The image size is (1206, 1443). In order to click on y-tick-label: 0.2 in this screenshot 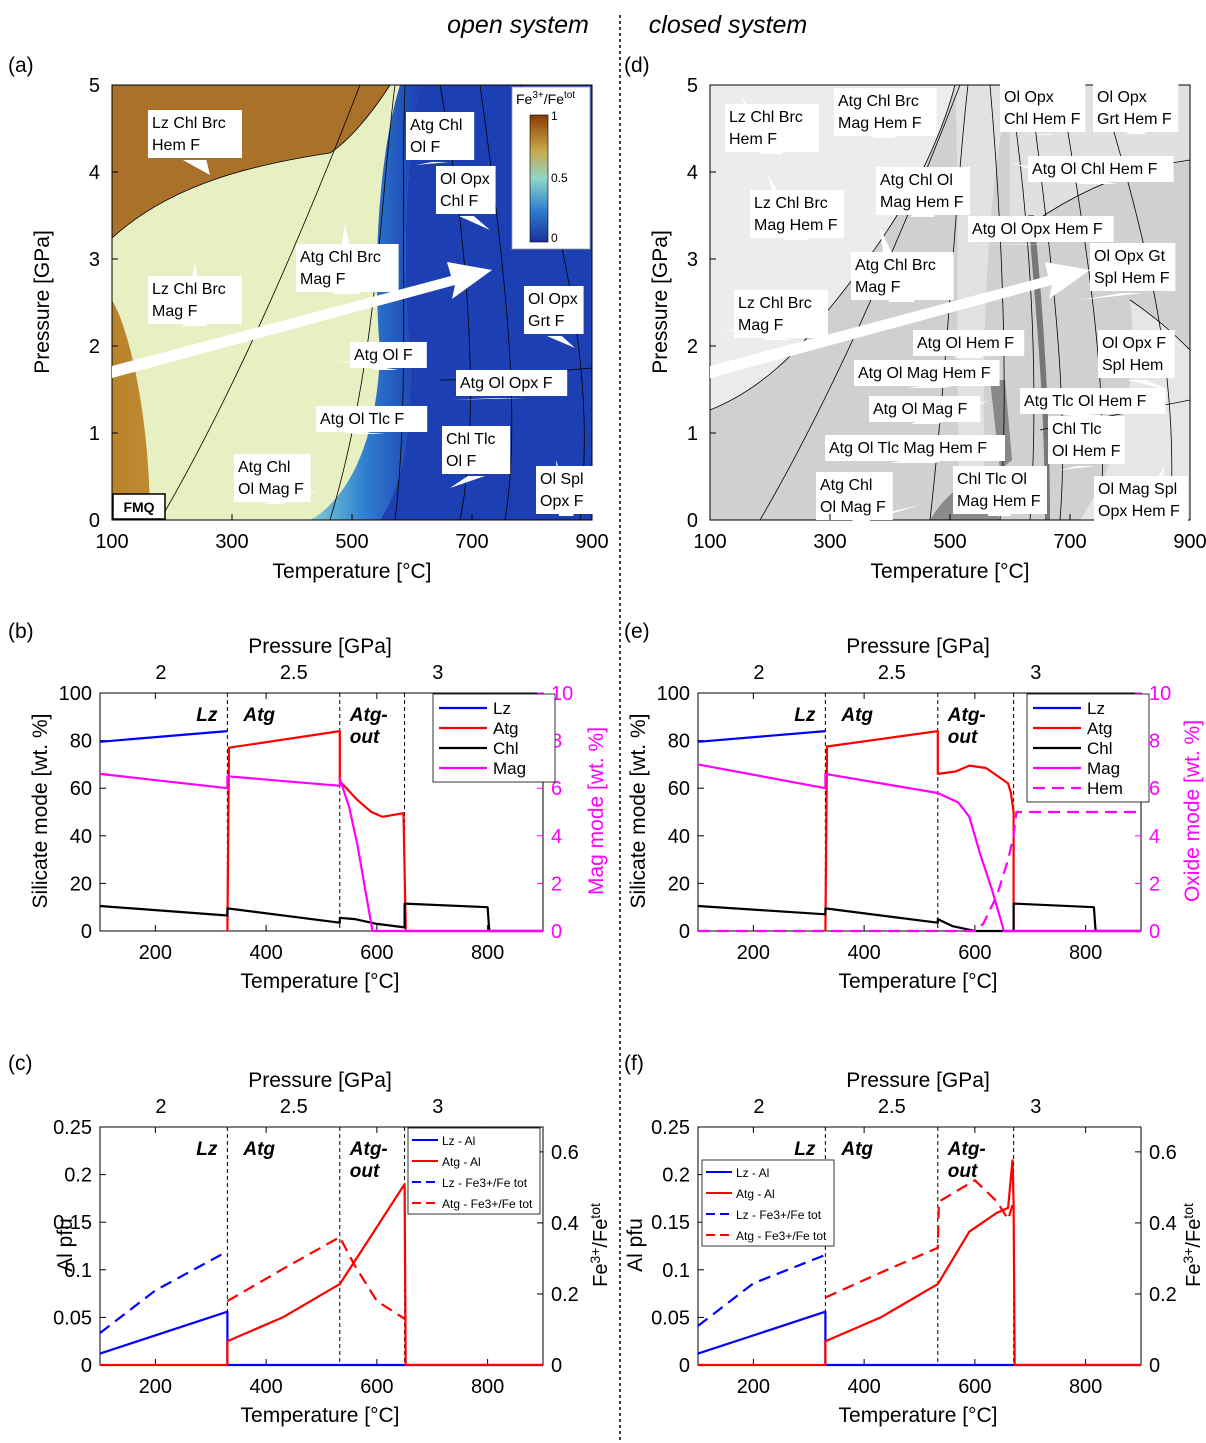, I will do `click(78, 1176)`.